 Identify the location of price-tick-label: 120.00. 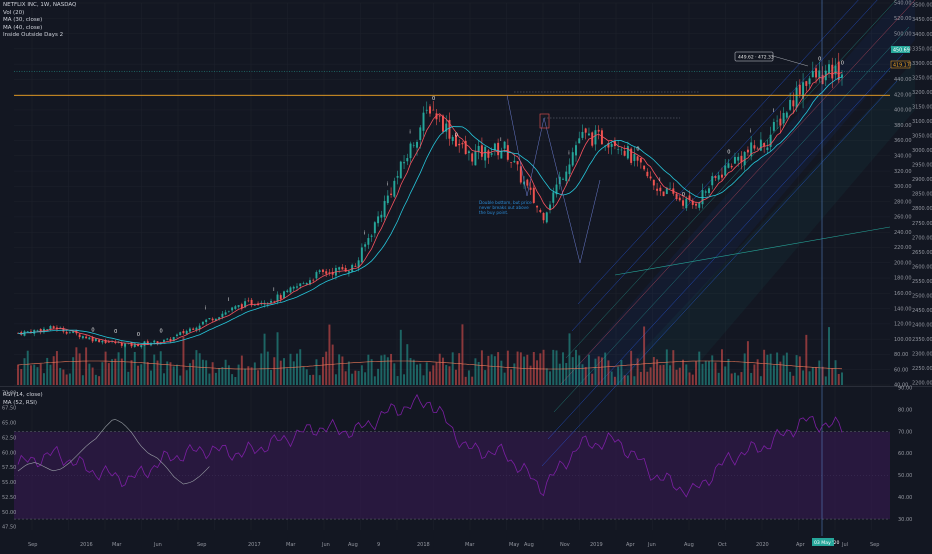
(903, 325).